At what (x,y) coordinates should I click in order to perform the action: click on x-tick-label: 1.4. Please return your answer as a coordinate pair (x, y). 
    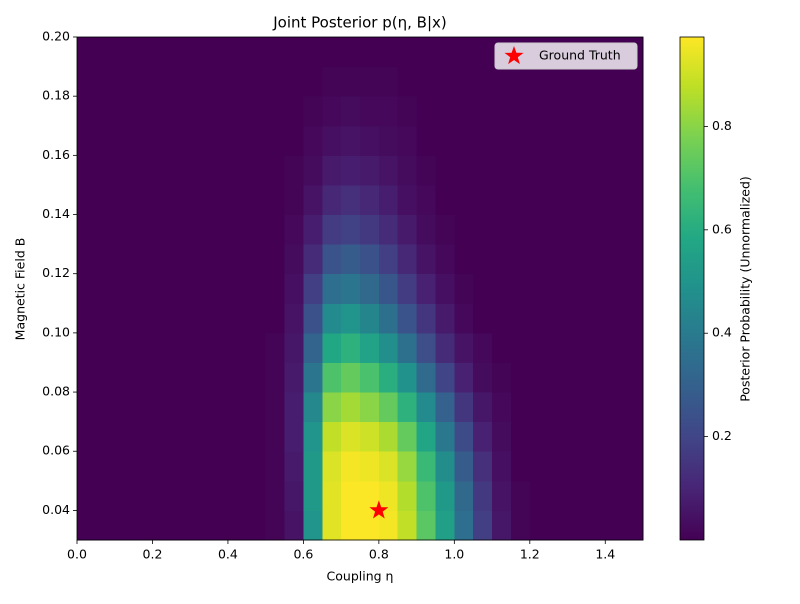
    Looking at the image, I should click on (605, 554).